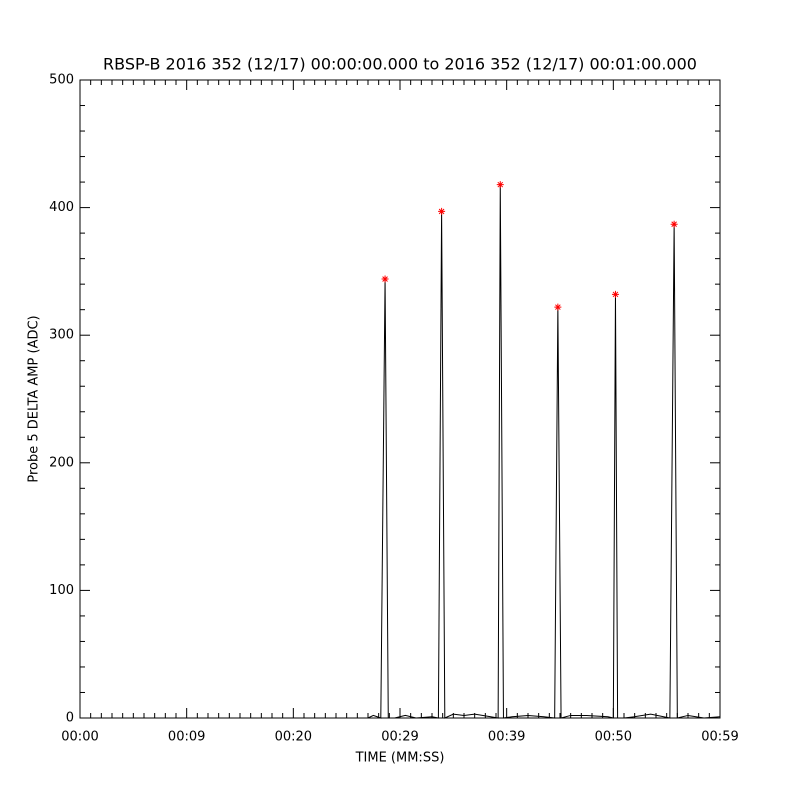 The height and width of the screenshot is (800, 800). What do you see at coordinates (61, 207) in the screenshot?
I see `y-tick-label: 400` at bounding box center [61, 207].